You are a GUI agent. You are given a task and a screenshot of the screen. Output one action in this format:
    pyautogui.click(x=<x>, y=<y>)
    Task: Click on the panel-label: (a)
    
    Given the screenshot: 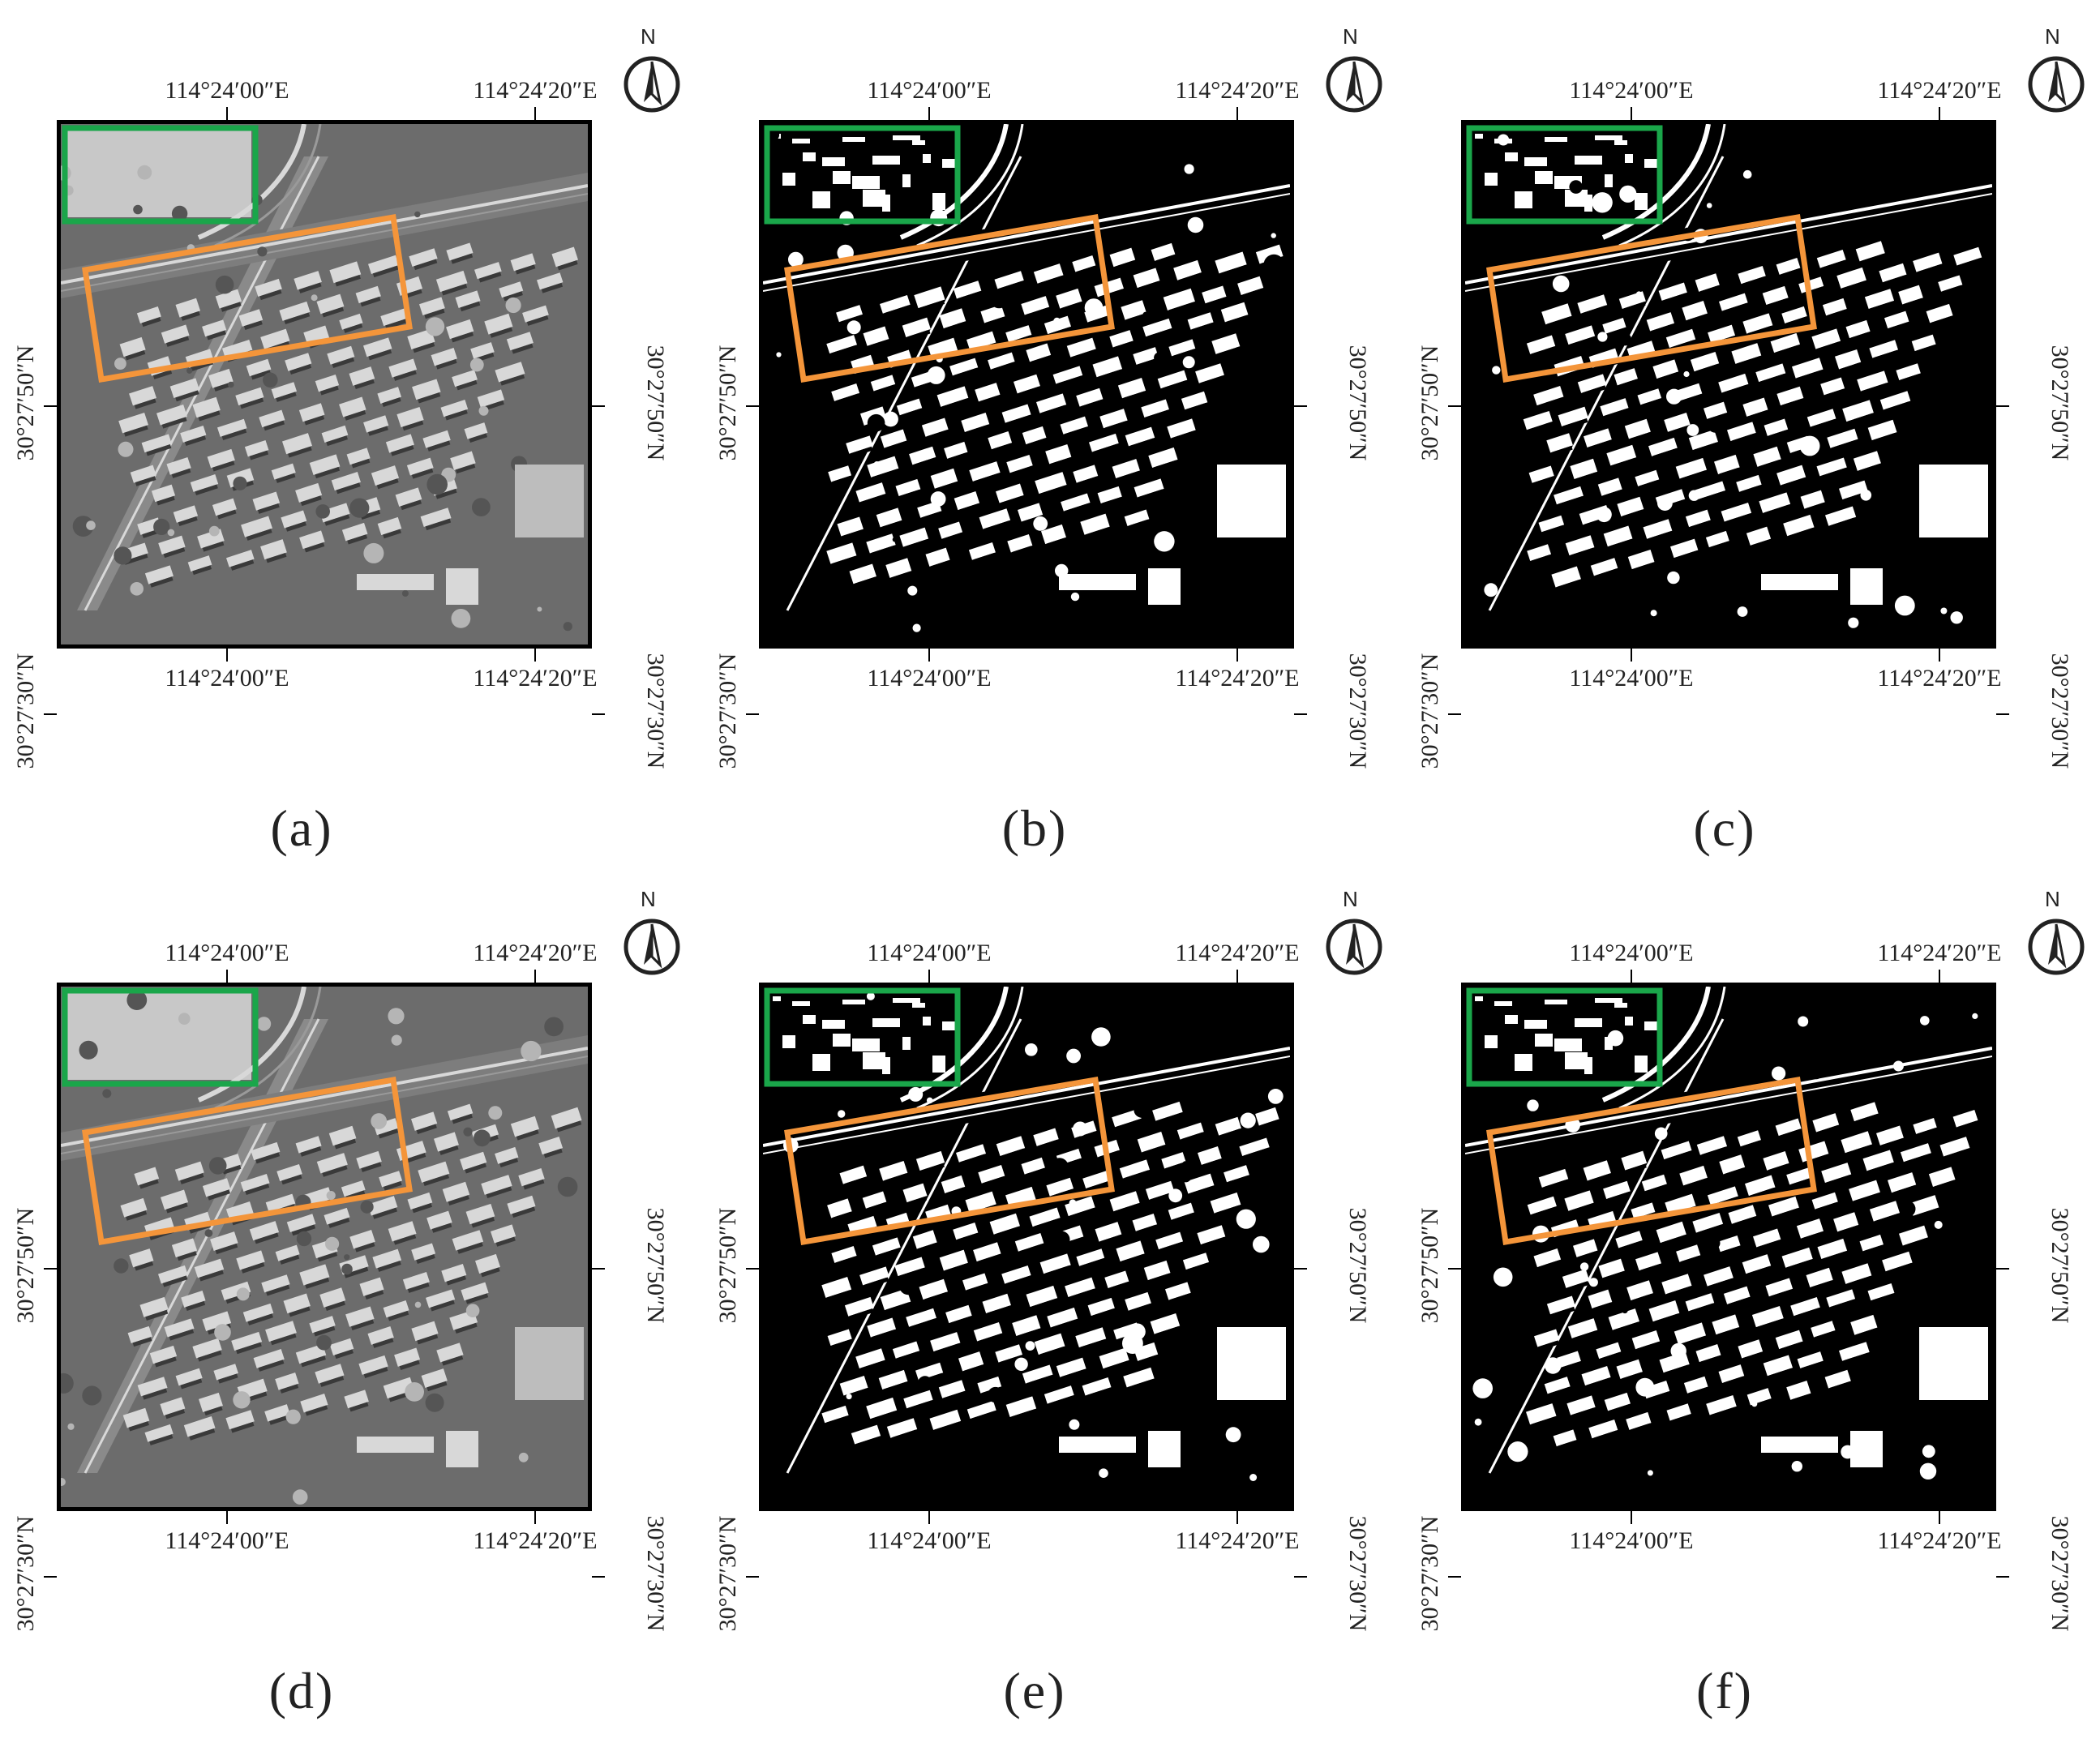 What is the action you would take?
    pyautogui.click(x=302, y=828)
    